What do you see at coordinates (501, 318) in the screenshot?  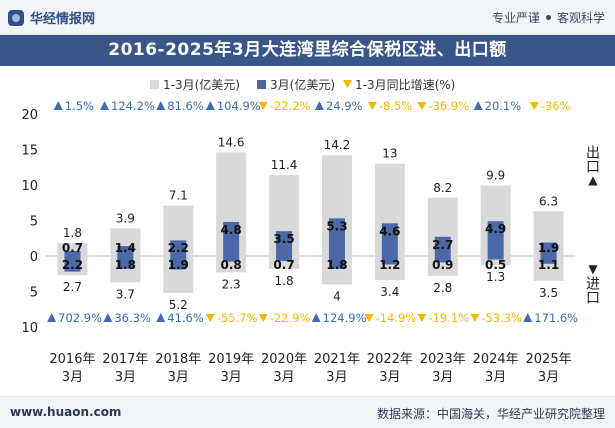 I see `import-growth-label: -53.3%` at bounding box center [501, 318].